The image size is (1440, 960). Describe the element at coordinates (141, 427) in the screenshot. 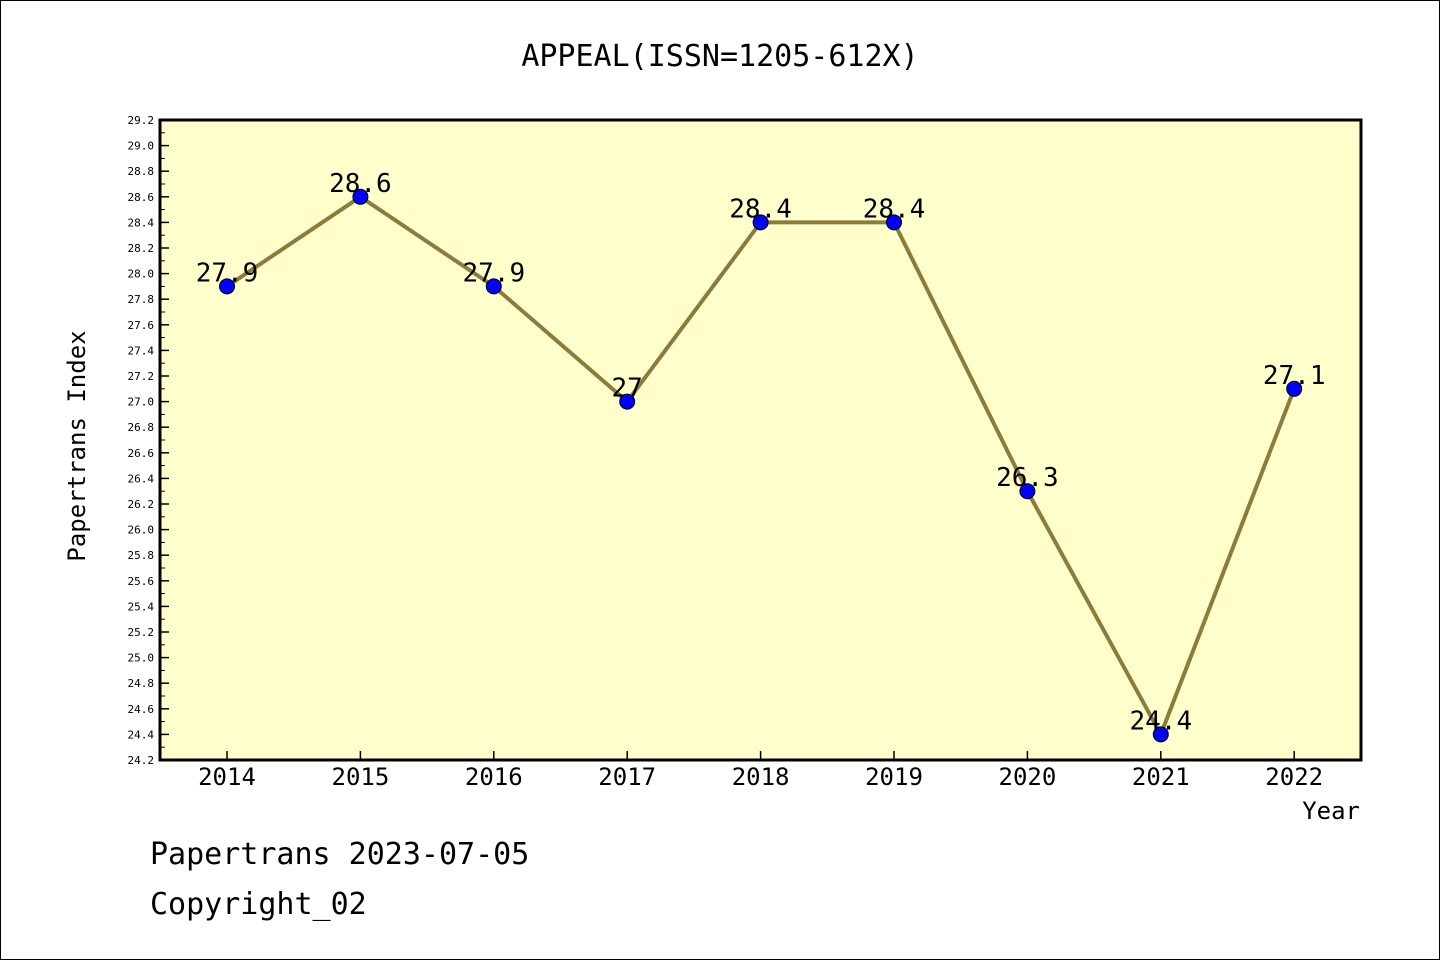

I see `y-tick-label: 26.8` at that location.